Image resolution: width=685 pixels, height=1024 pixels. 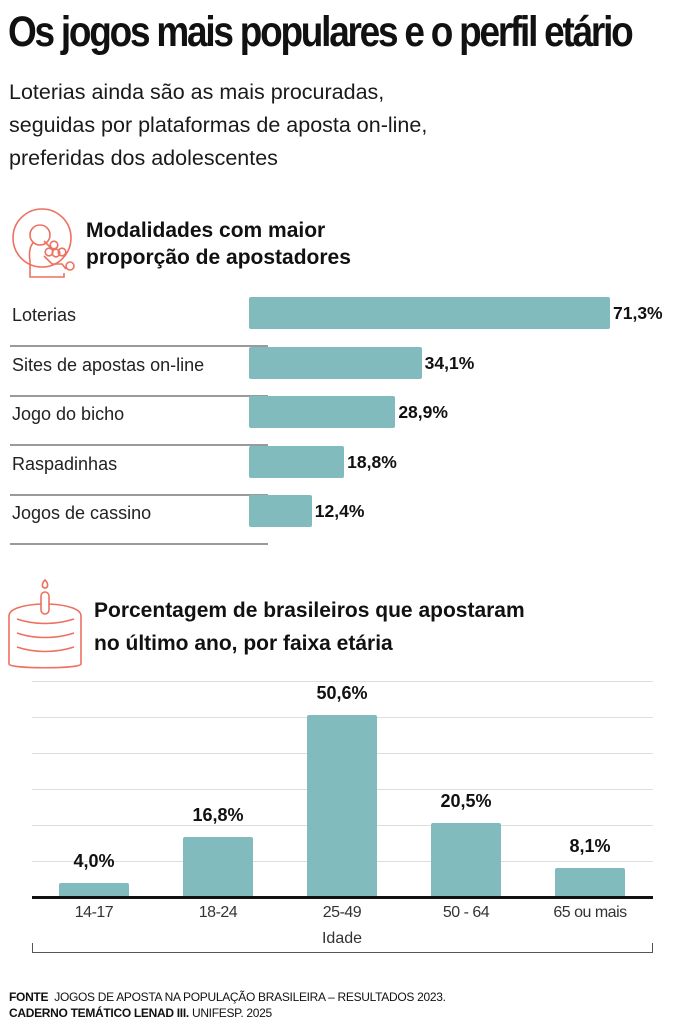 What do you see at coordinates (342, 912) in the screenshot?
I see `x-tick-label: 25-49` at bounding box center [342, 912].